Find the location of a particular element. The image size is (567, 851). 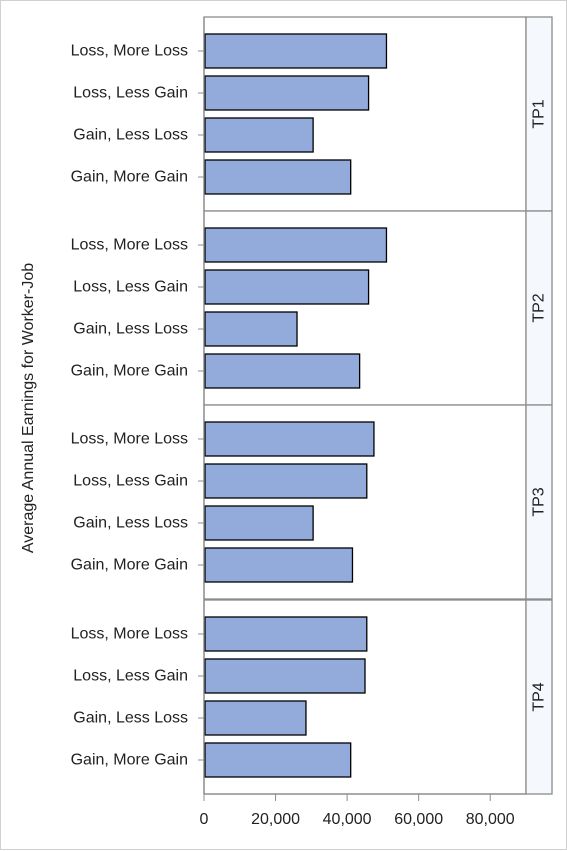

y-axis-title: Average Annual Earnings for Worker-Job is located at coordinates (28, 408).